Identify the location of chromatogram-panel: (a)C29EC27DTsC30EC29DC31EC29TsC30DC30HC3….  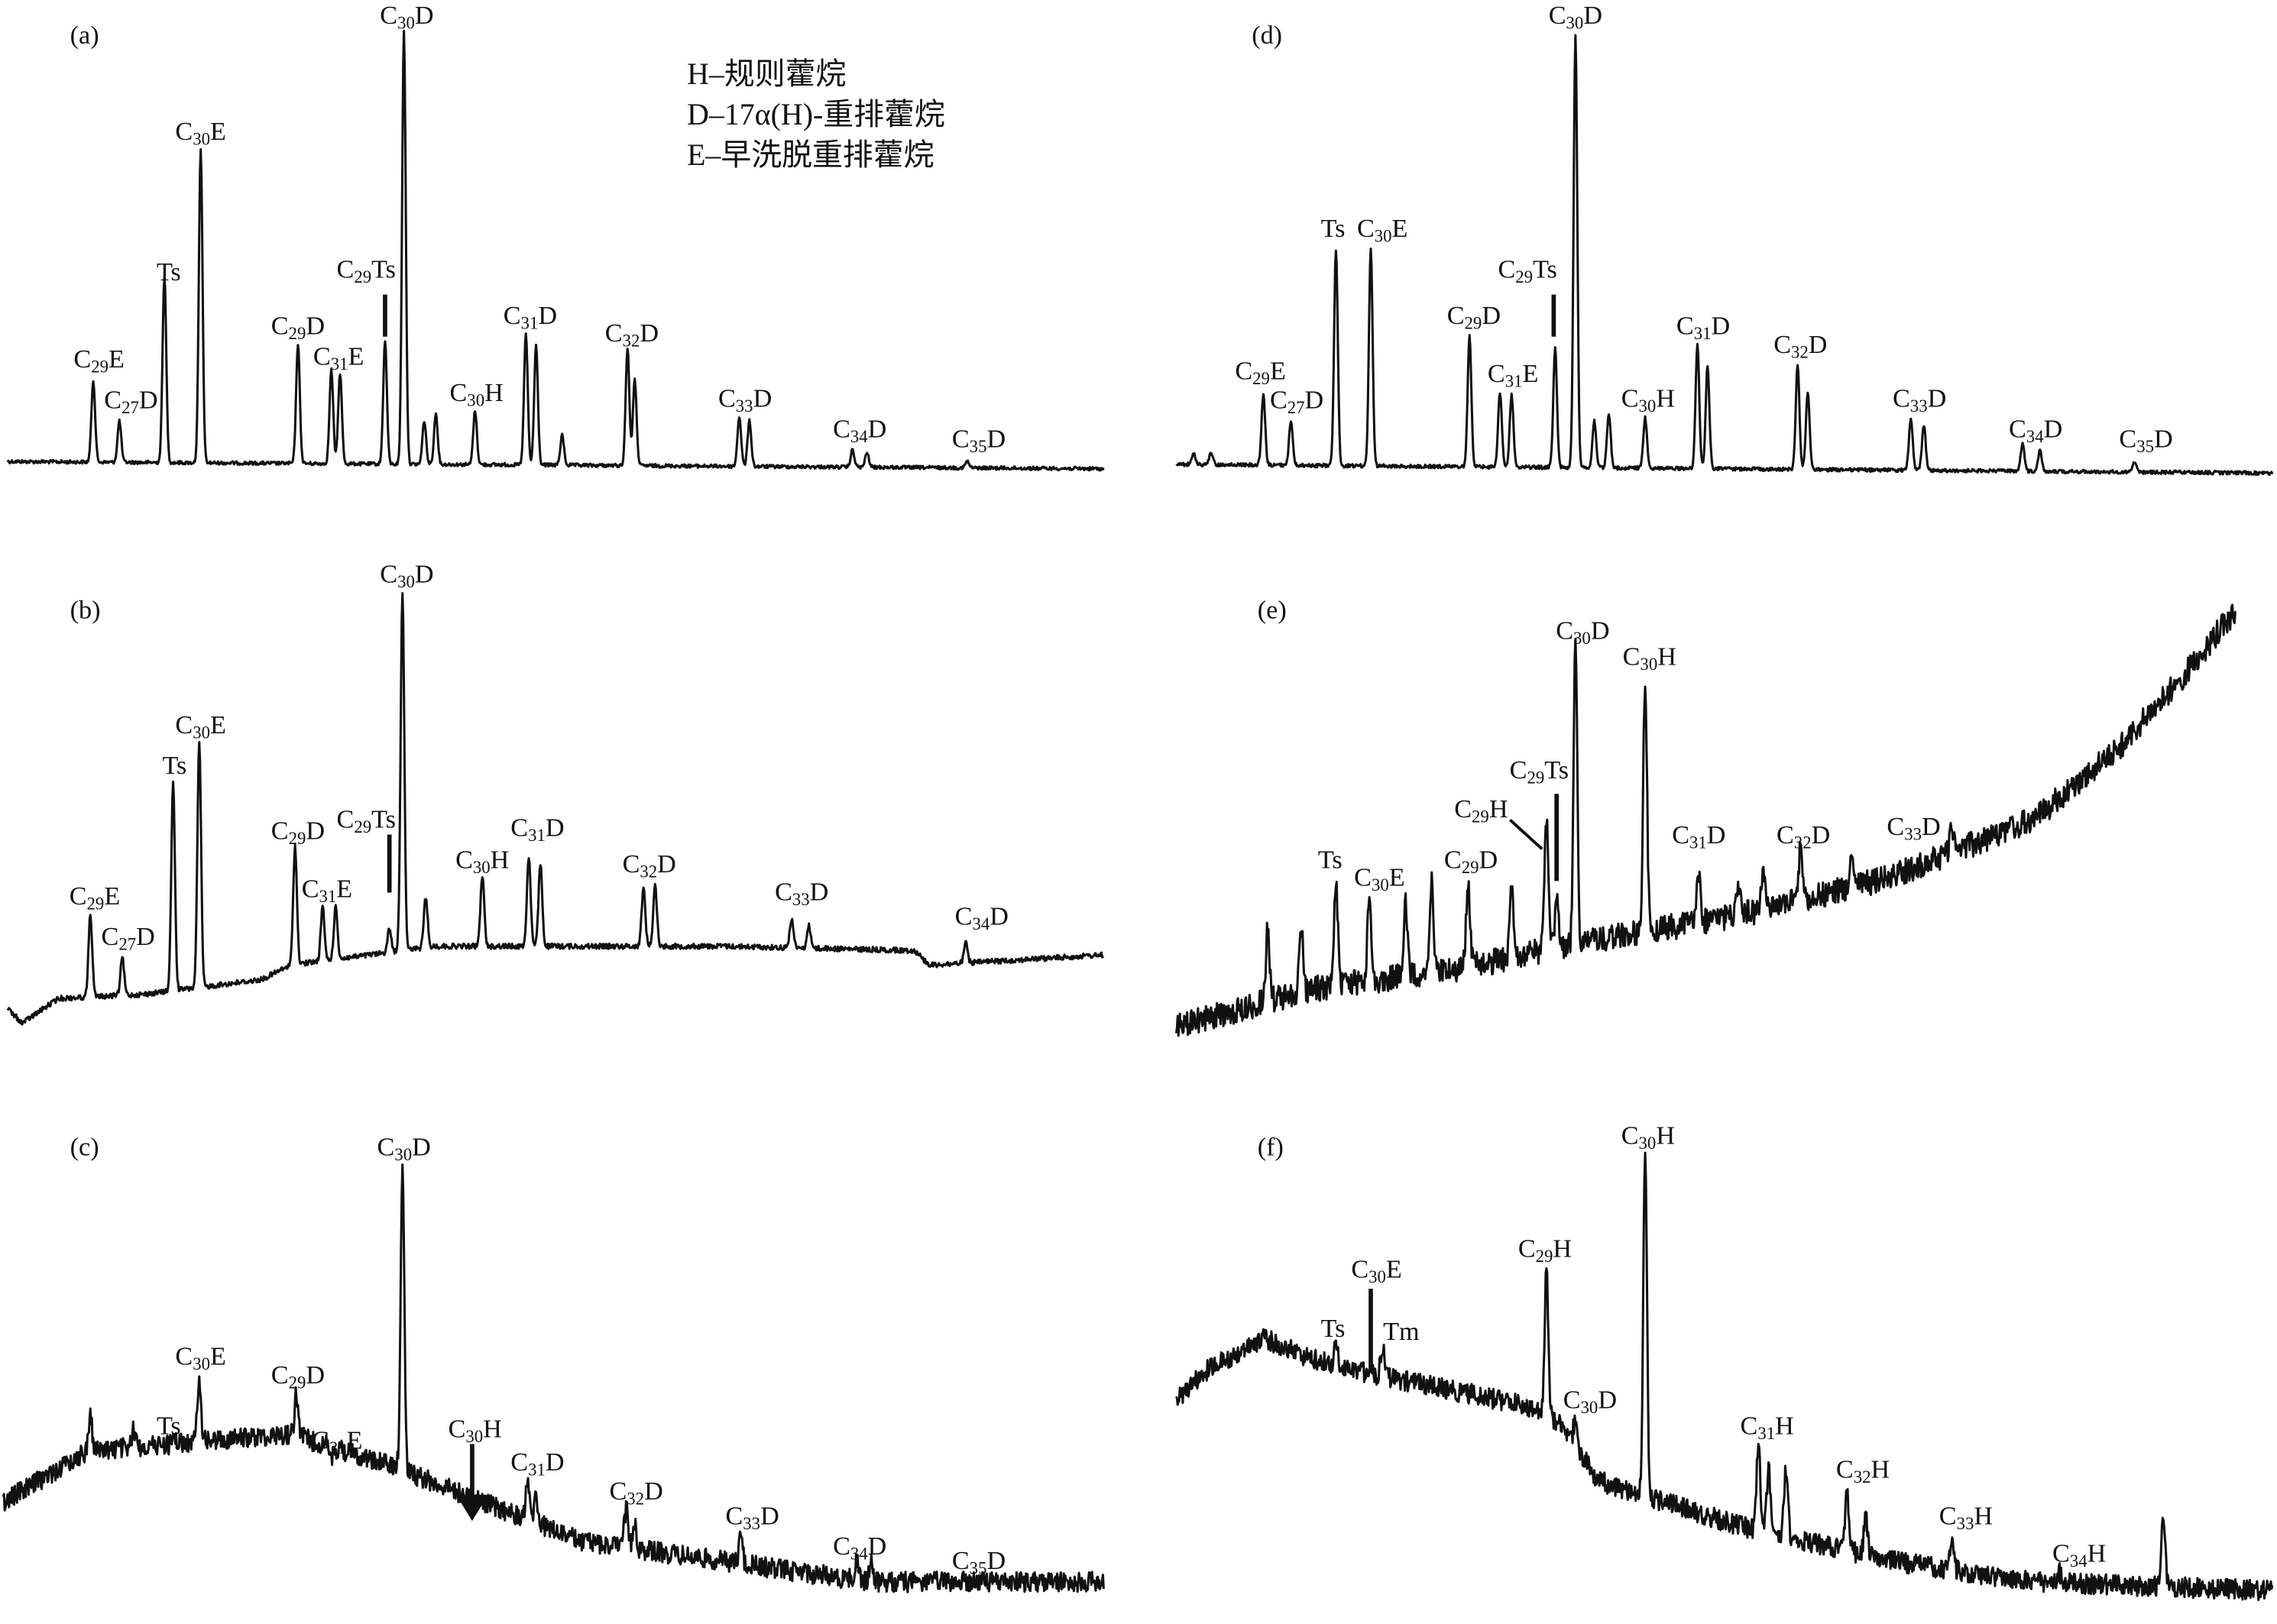
(555, 237).